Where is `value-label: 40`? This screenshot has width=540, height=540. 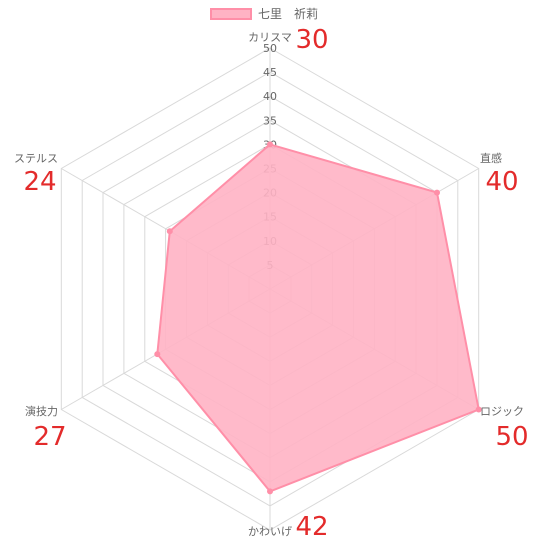 value-label: 40 is located at coordinates (501, 182).